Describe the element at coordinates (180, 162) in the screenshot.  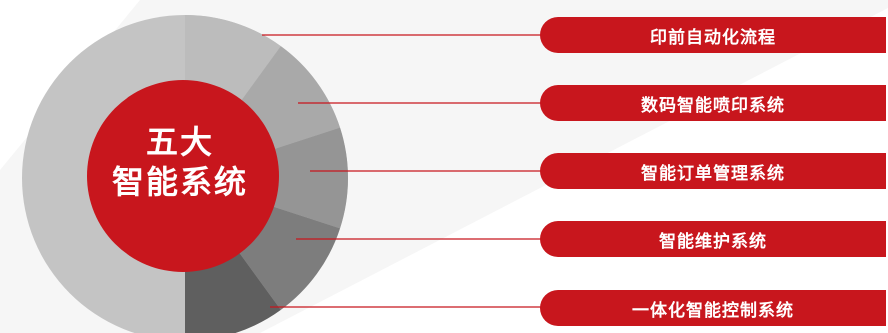
I see `center-label: 五大 智能系统` at that location.